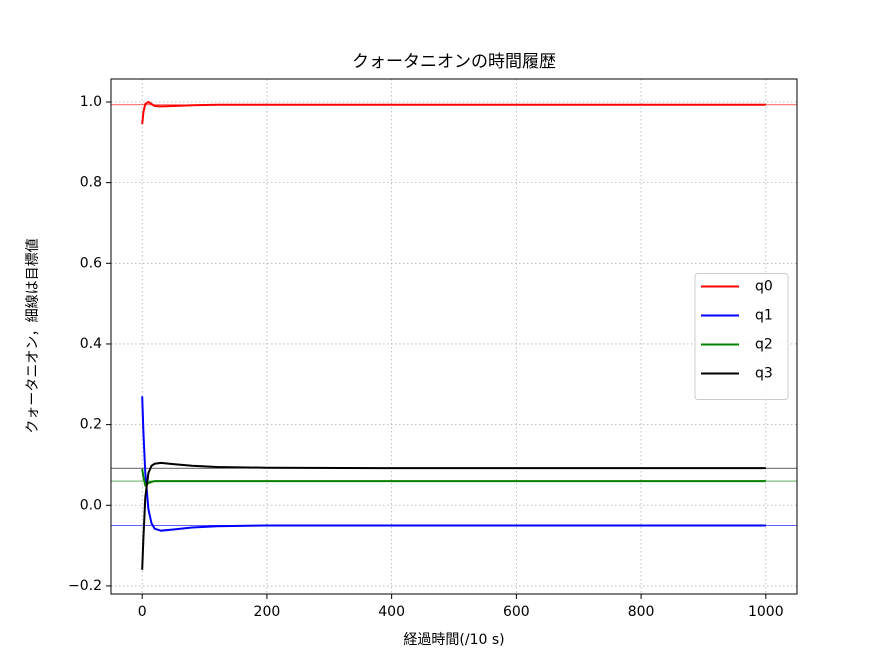 The width and height of the screenshot is (886, 665). Describe the element at coordinates (766, 612) in the screenshot. I see `x-tick-label: 1000` at that location.